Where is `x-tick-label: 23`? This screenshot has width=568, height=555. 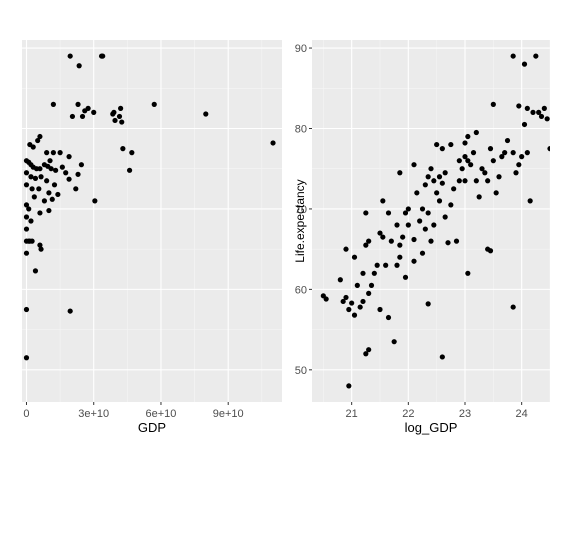 x-tick-label: 23 is located at coordinates (465, 414).